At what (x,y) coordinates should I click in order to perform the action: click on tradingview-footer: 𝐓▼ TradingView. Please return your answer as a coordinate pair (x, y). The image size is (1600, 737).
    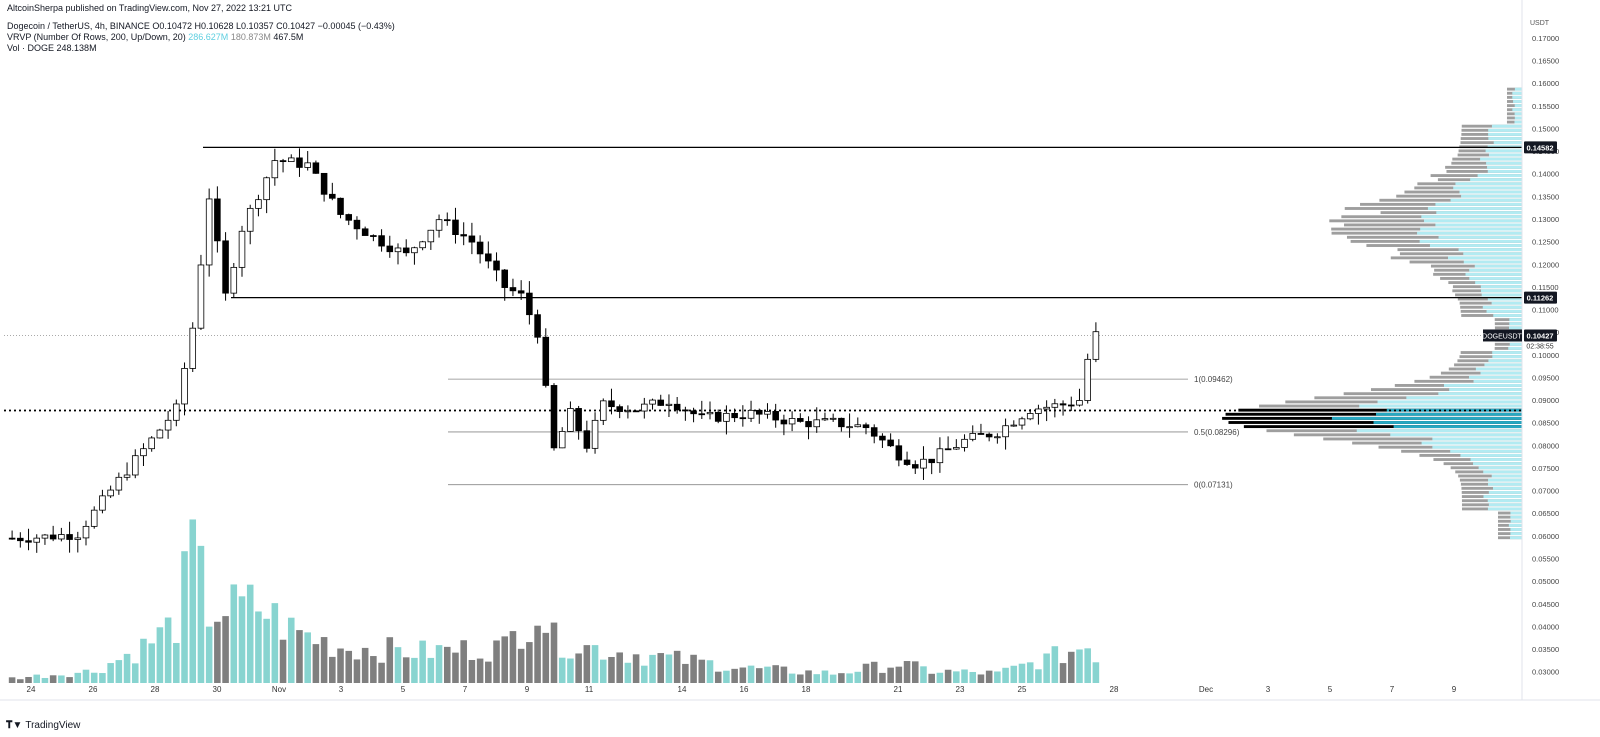
    Looking at the image, I should click on (43, 725).